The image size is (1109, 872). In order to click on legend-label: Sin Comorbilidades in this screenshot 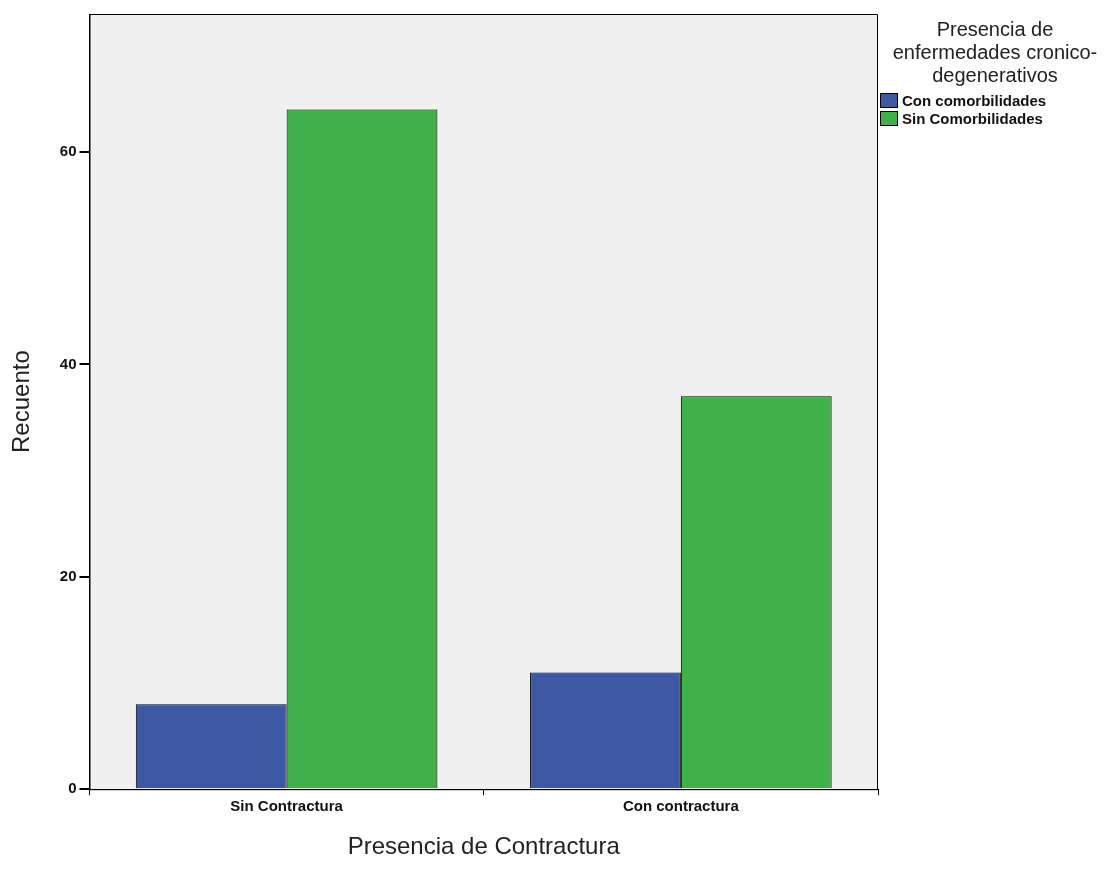, I will do `click(972, 118)`.